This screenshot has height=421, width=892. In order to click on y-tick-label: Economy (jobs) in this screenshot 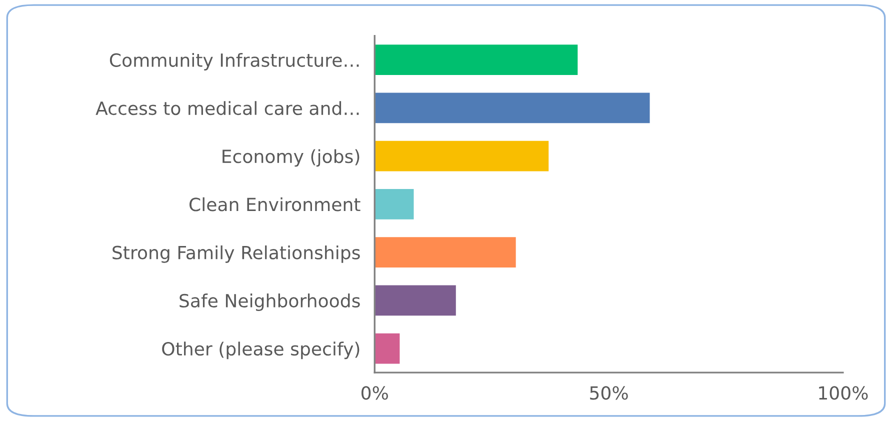, I will do `click(291, 158)`.